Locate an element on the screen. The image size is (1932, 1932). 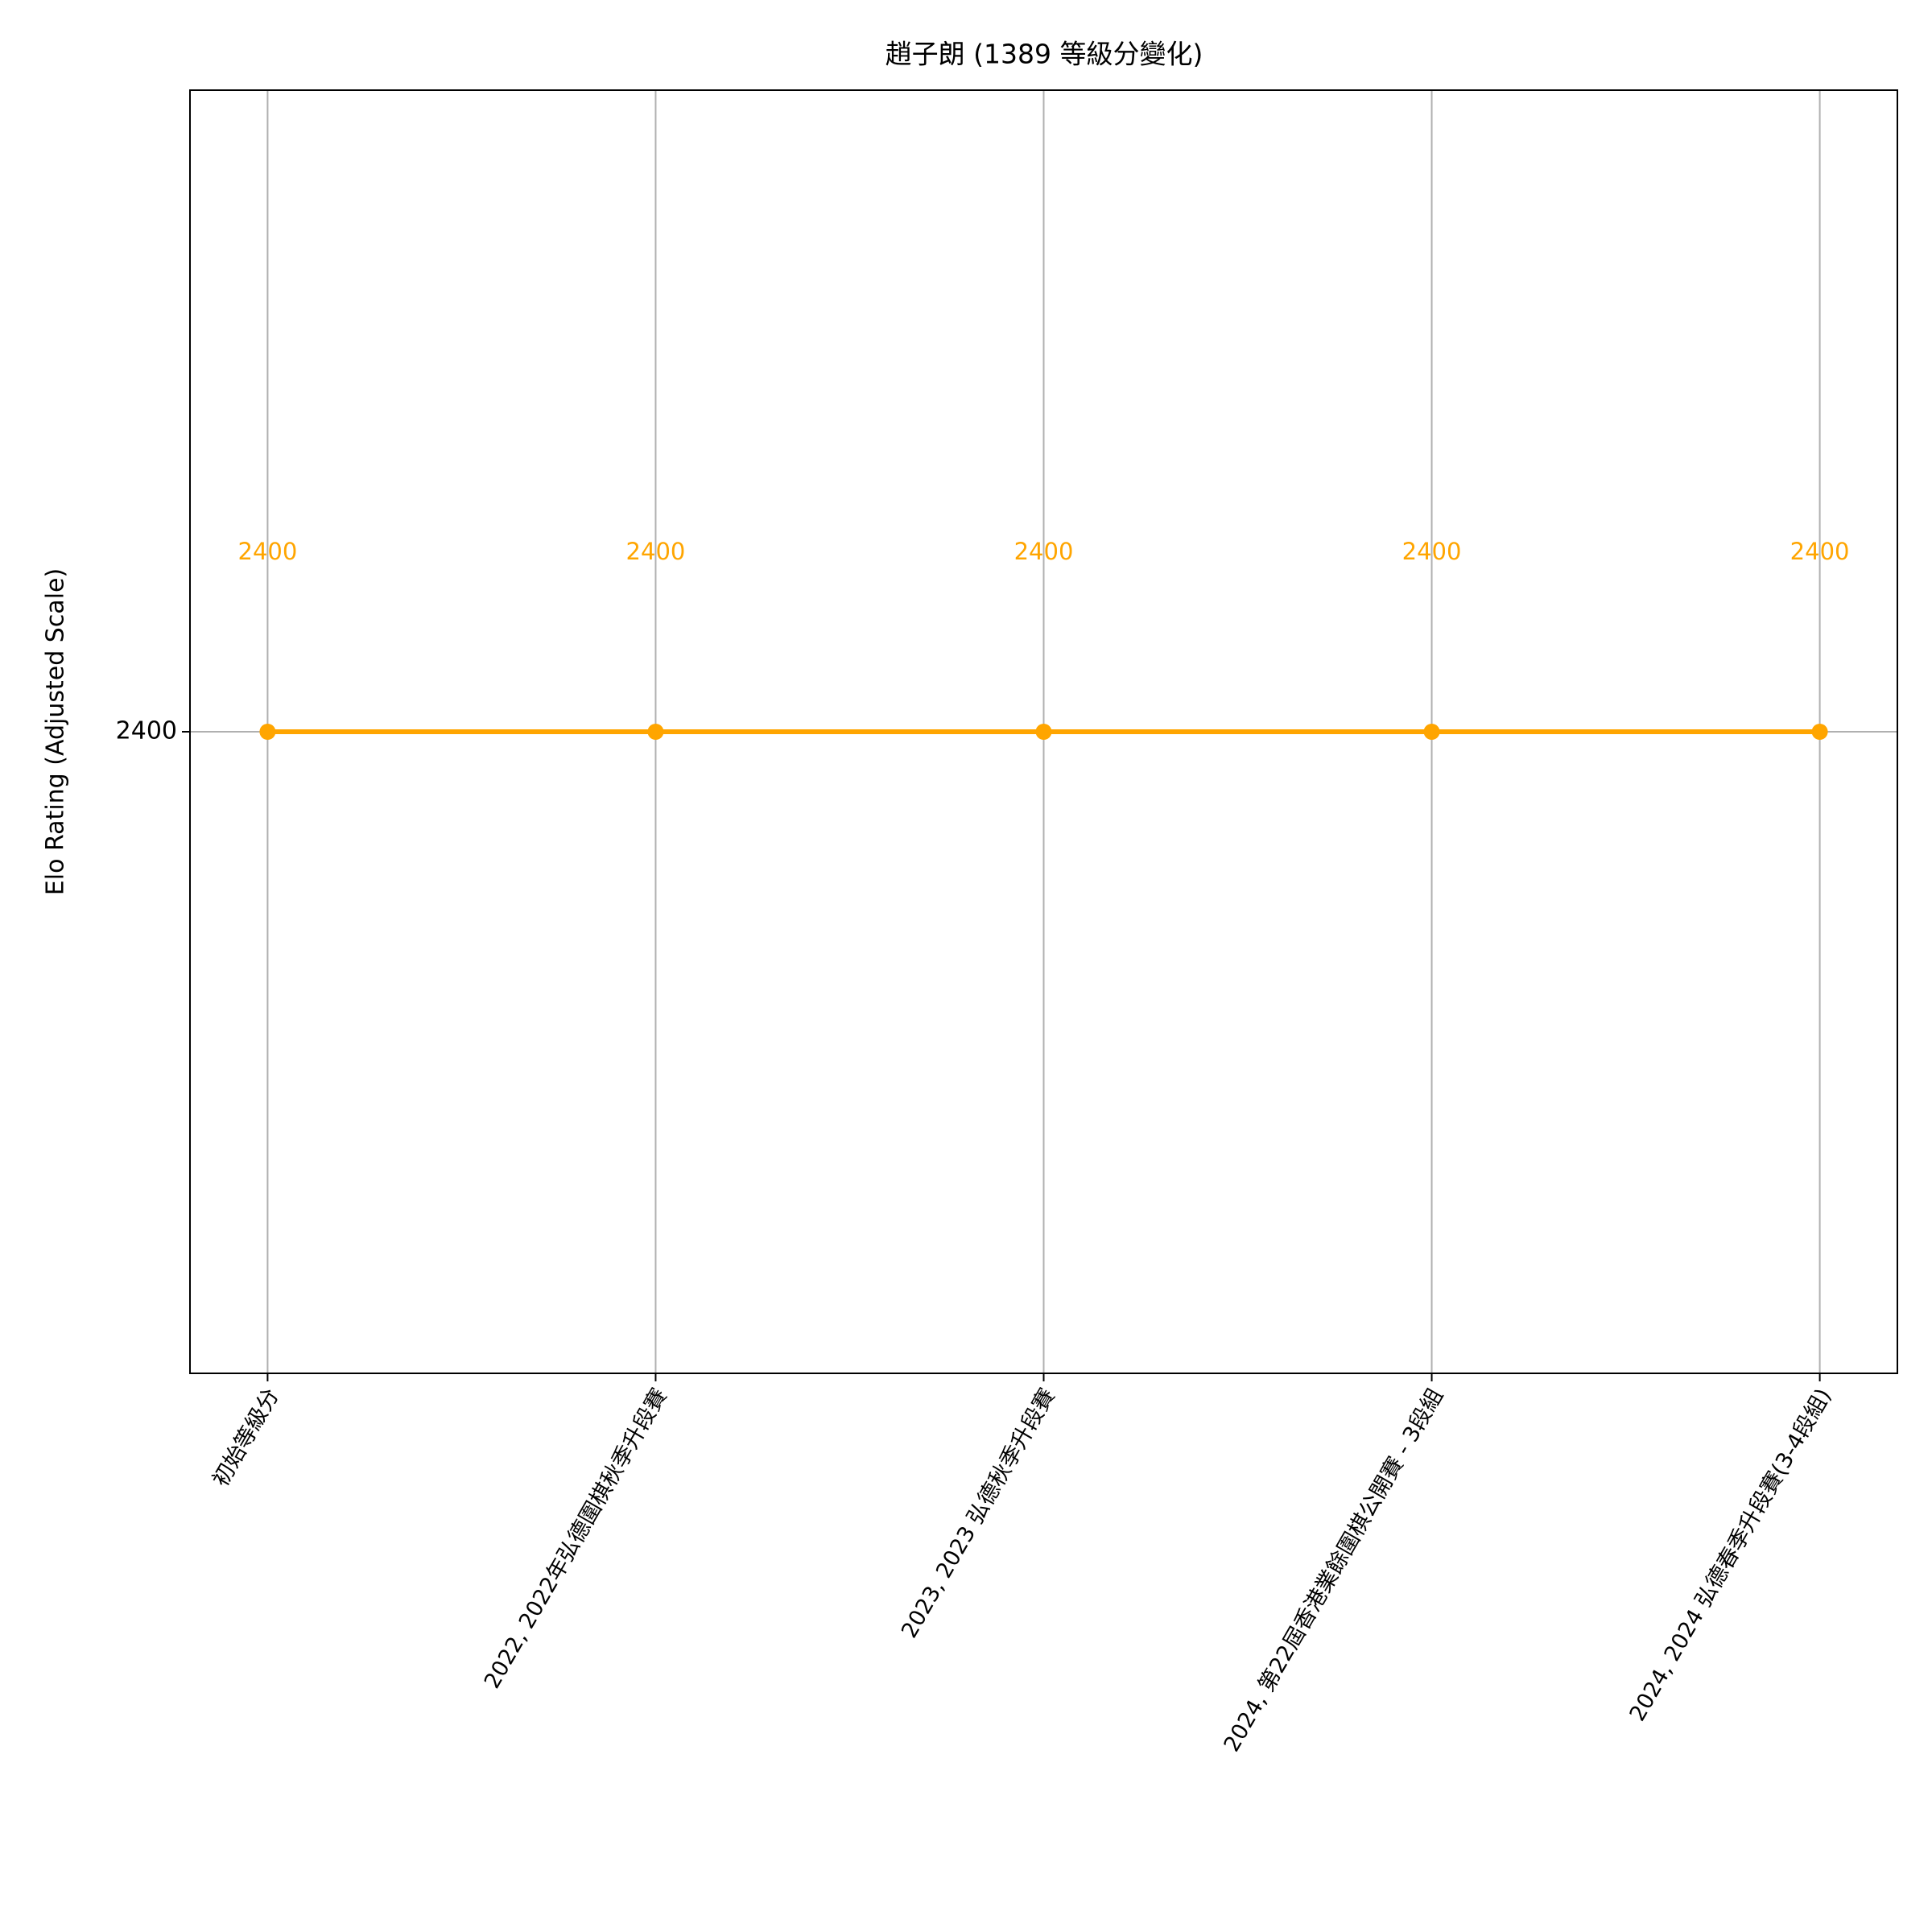
chart-title: 趙子朗 (1389 等級分變化) is located at coordinates (1044, 54).